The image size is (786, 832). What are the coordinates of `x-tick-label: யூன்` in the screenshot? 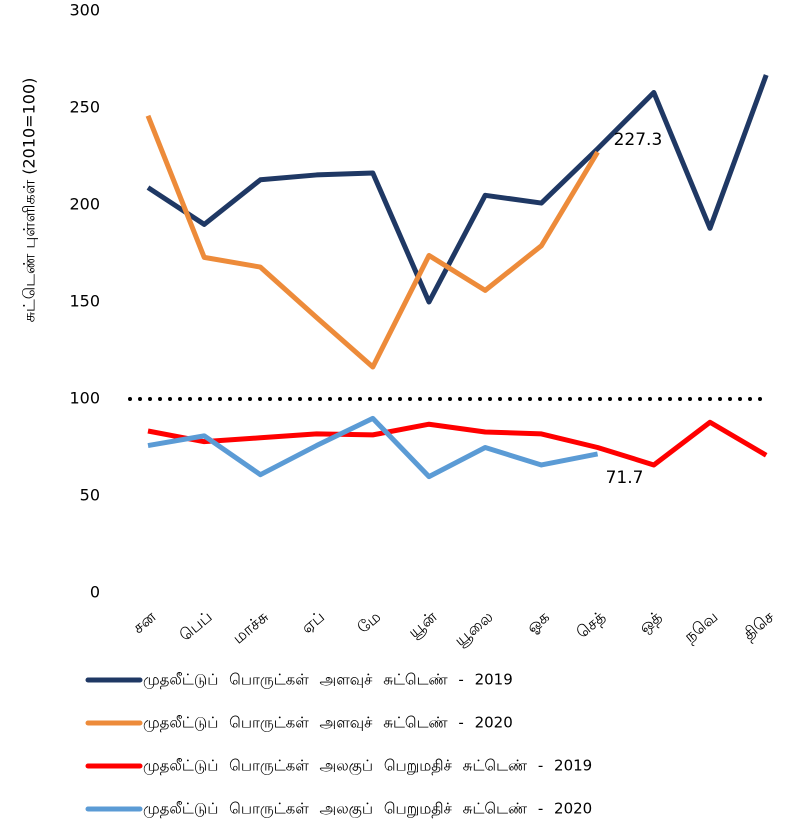 It's located at (422, 624).